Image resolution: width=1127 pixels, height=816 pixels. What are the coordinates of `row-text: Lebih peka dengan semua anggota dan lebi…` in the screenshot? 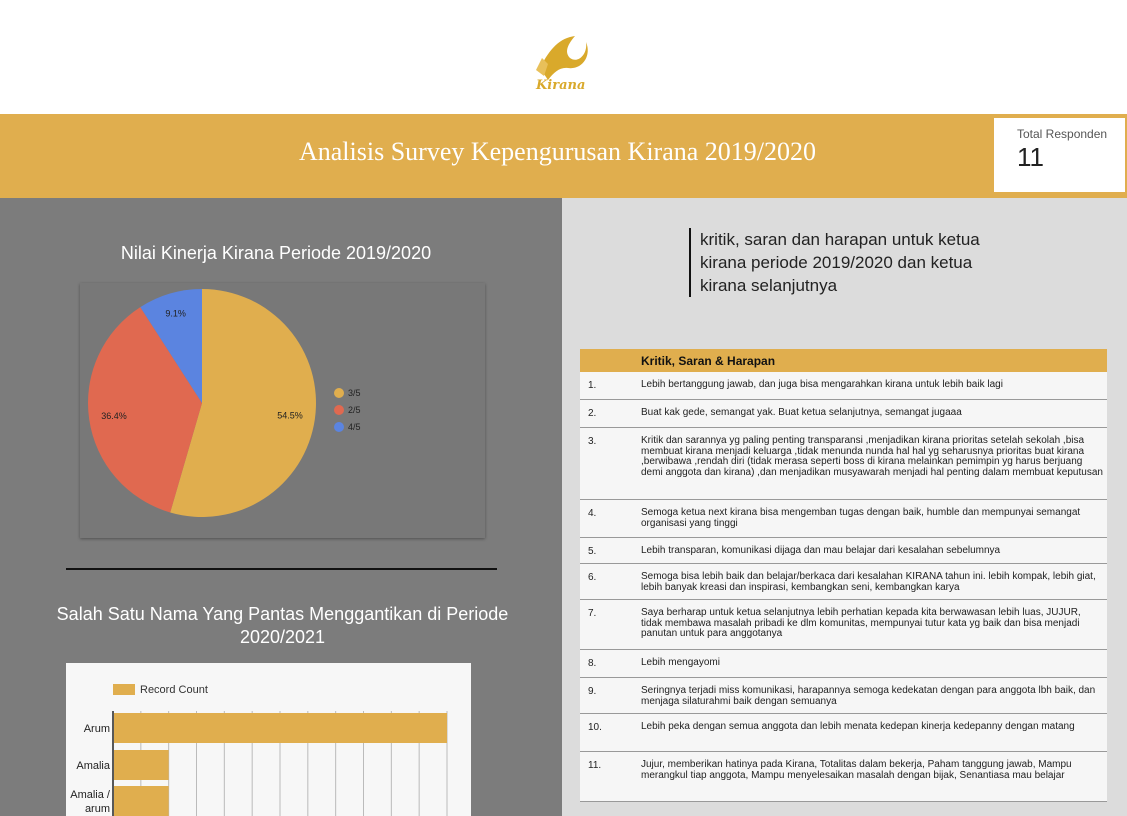 It's located at (858, 726).